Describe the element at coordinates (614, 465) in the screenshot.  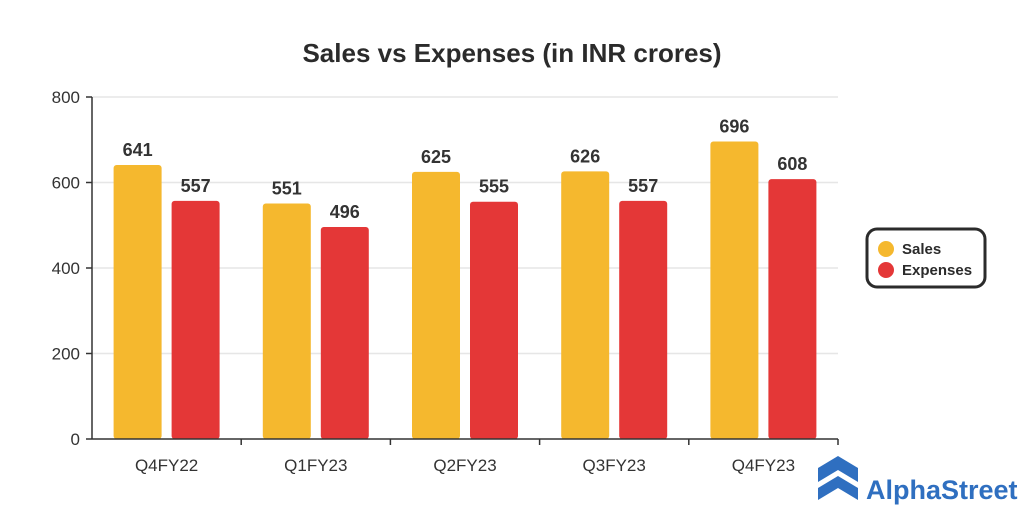
I see `x-tick-label-q3fy23: Q3FY23` at that location.